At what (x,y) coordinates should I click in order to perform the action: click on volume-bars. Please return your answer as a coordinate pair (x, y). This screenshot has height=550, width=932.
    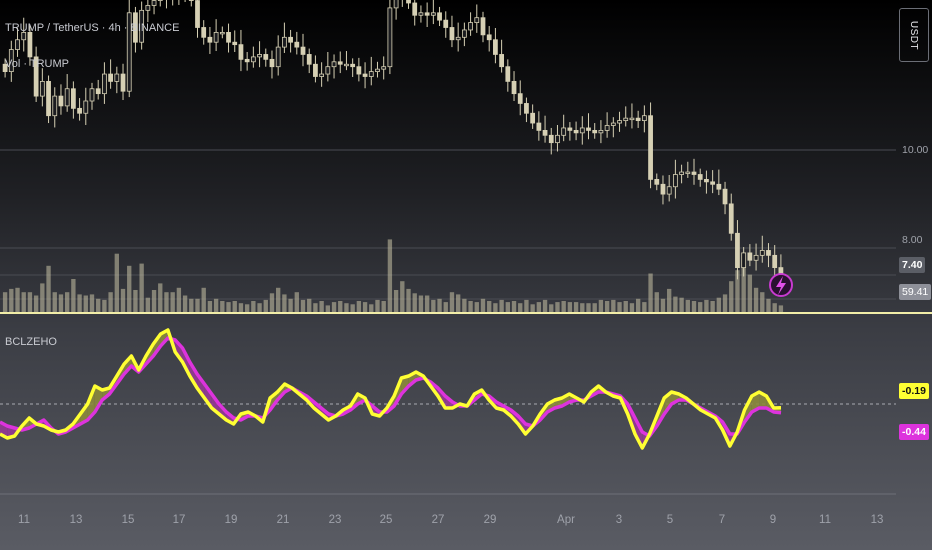
    Looking at the image, I should click on (393, 275).